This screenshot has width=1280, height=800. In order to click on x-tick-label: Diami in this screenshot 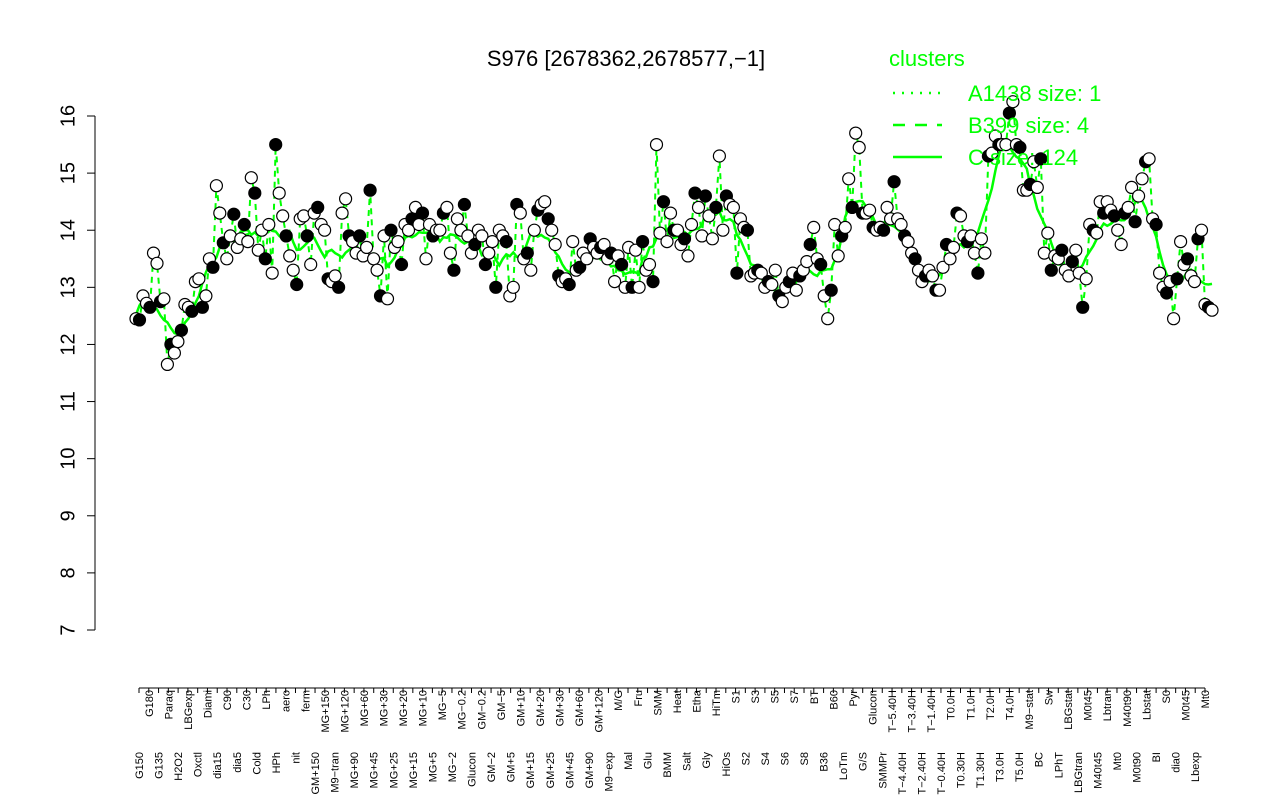, I will do `click(208, 704)`.